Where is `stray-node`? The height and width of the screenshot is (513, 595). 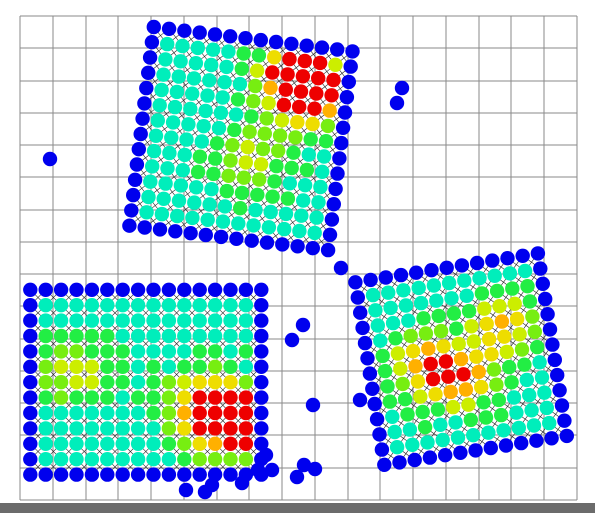 stray-node is located at coordinates (272, 470).